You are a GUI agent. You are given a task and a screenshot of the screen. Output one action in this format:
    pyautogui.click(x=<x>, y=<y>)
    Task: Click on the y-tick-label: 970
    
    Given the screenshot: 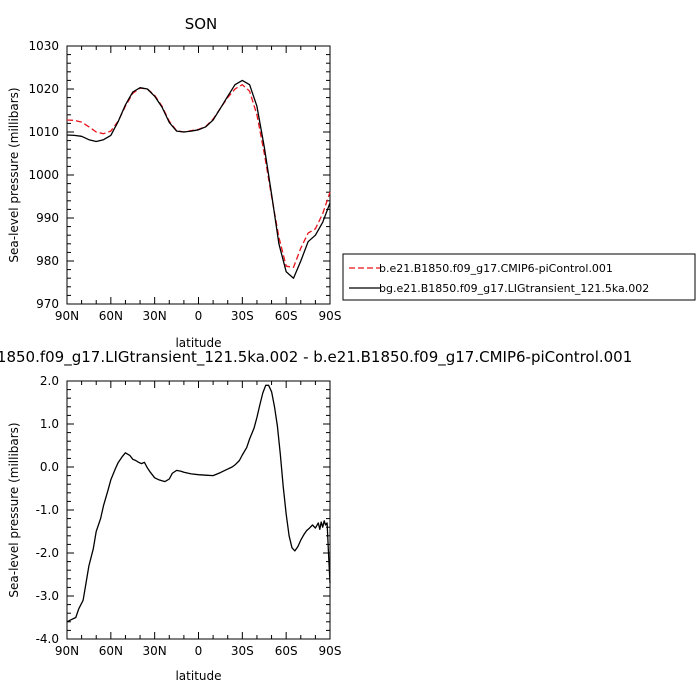 What is the action you would take?
    pyautogui.click(x=47, y=304)
    